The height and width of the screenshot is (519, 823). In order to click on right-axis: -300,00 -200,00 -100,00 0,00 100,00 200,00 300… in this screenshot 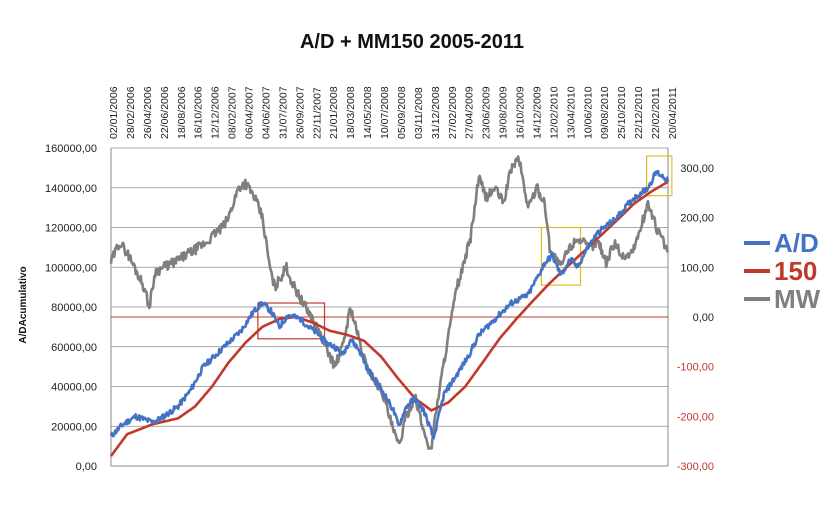, I will do `click(695, 318)`.